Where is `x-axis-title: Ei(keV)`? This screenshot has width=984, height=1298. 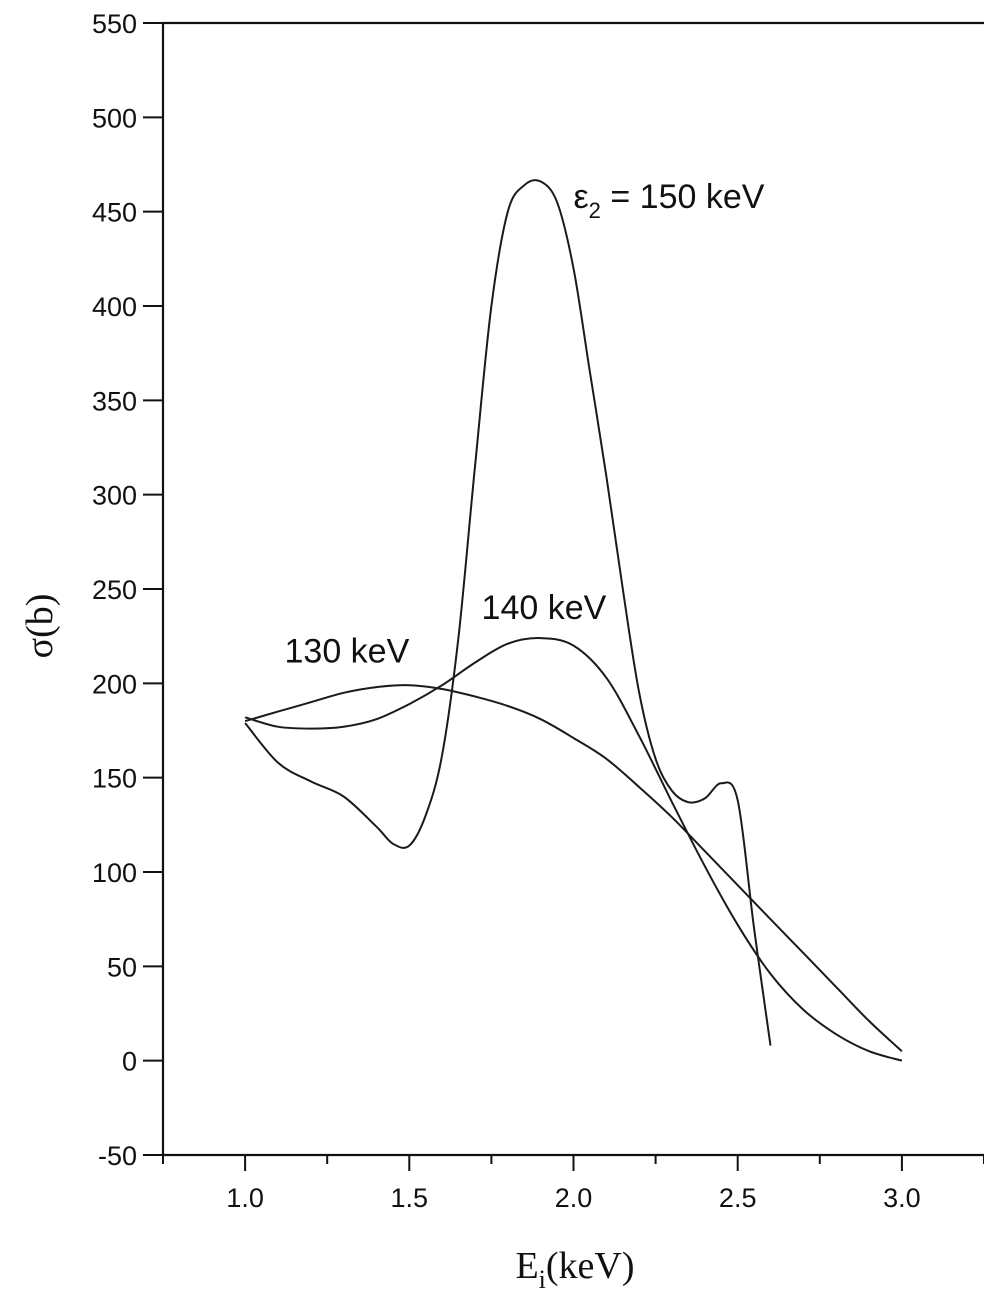
x-axis-title: Ei(keV) is located at coordinates (574, 1269).